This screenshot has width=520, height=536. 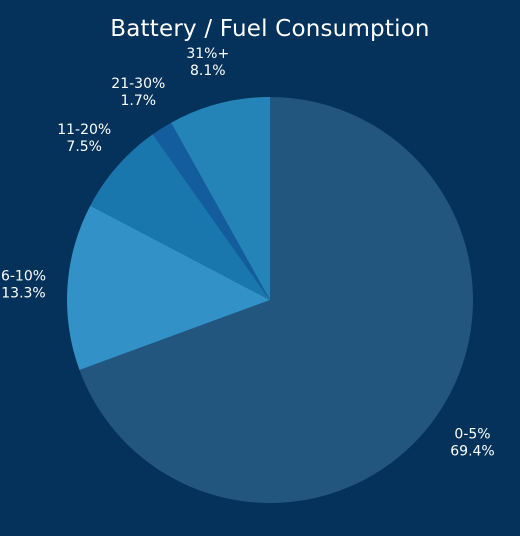 I want to click on pie-slice-31pctplus, so click(x=220, y=198).